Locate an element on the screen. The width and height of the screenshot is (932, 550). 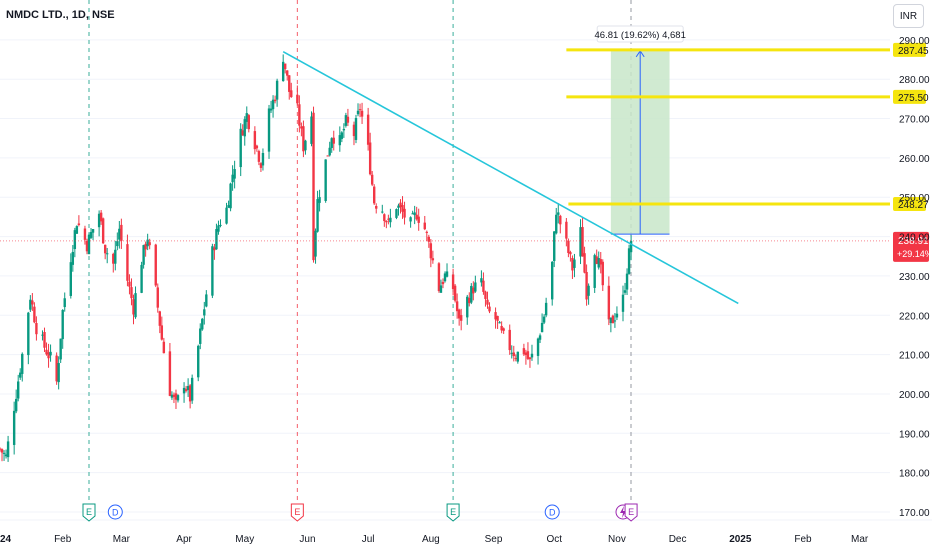
last-price-label: 238.91 is located at coordinates (913, 241).